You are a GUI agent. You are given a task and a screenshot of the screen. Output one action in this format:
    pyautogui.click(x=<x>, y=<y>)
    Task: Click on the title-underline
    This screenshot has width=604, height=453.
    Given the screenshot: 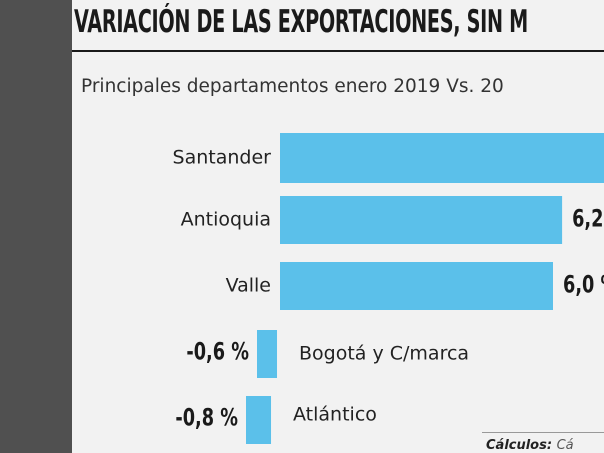 What is the action you would take?
    pyautogui.click(x=338, y=51)
    